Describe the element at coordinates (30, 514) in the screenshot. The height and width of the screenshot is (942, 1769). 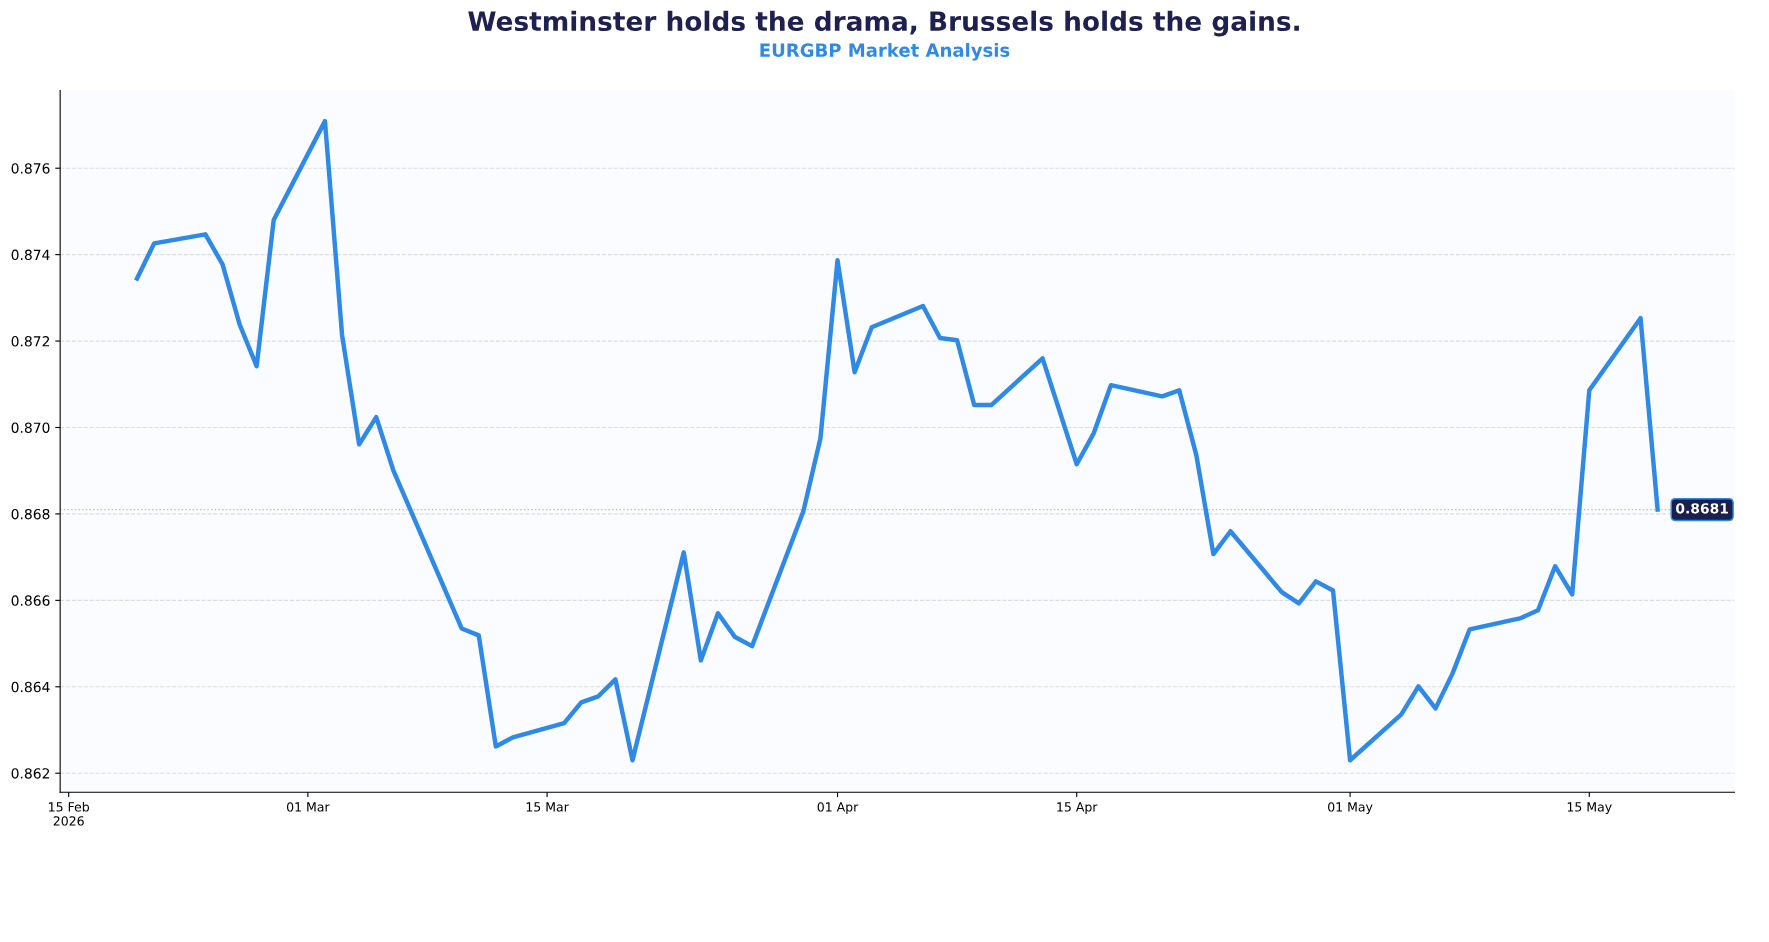
I see `y-tick-label: 0.868` at that location.